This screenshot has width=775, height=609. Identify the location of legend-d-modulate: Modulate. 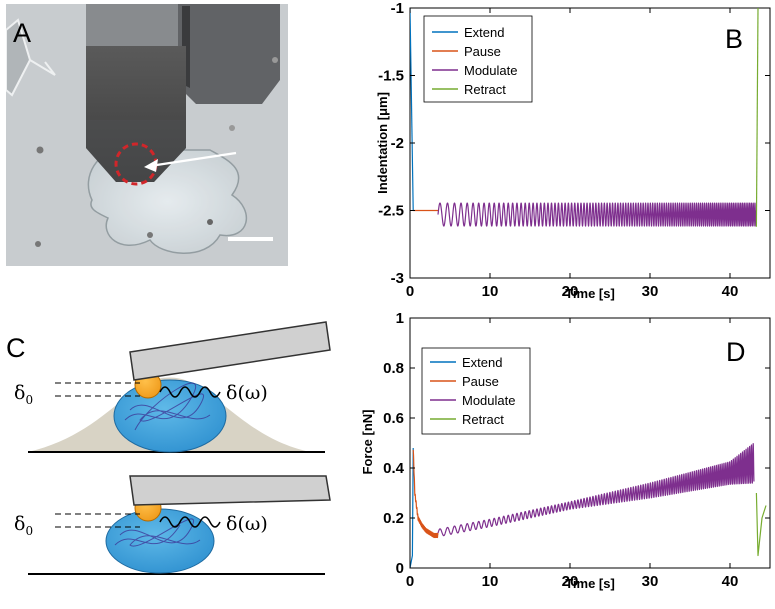
(488, 400).